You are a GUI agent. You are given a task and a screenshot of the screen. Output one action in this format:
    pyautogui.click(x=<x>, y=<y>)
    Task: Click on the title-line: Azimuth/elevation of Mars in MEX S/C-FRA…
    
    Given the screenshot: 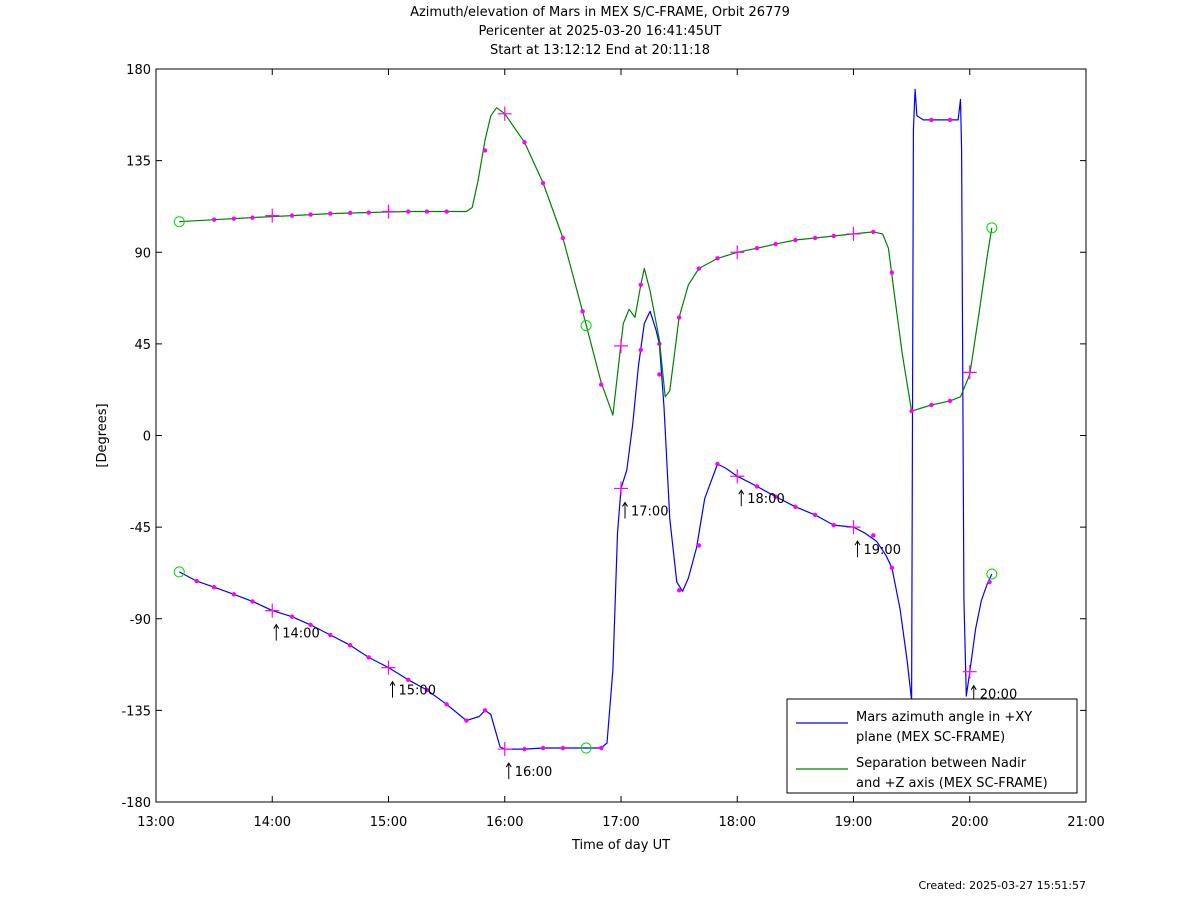 What is the action you would take?
    pyautogui.click(x=600, y=12)
    